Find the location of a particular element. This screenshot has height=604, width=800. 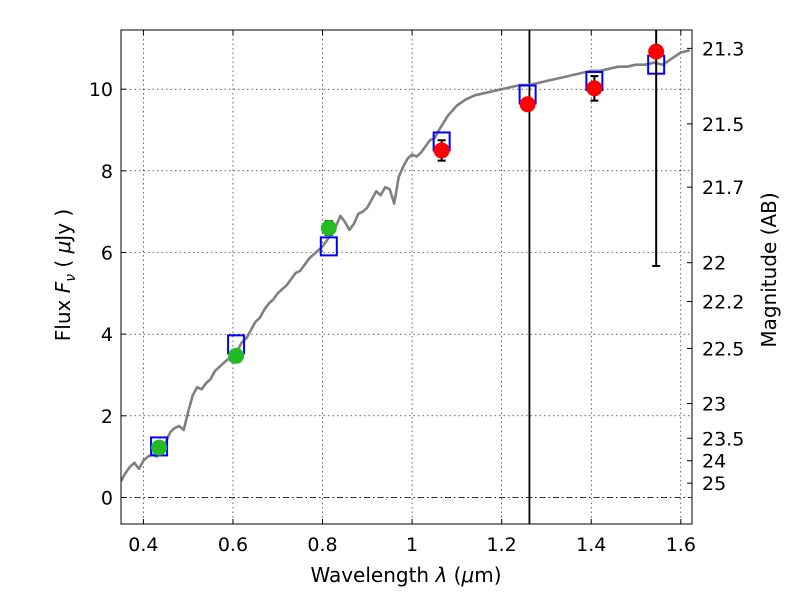

x-tick-label: 1.4 is located at coordinates (591, 545).